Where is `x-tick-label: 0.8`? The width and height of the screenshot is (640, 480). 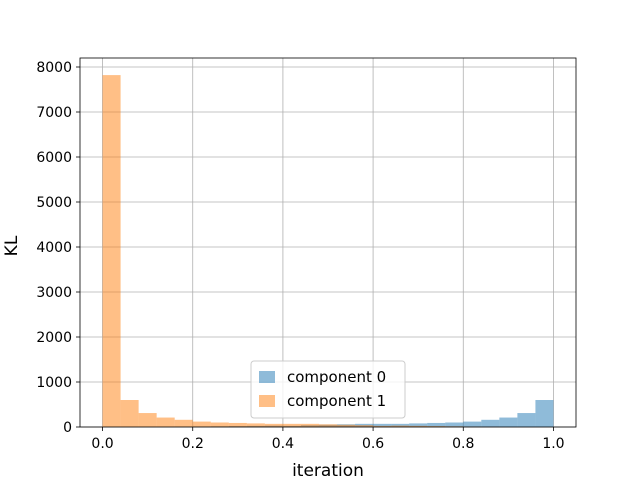 x-tick-label: 0.8 is located at coordinates (463, 444).